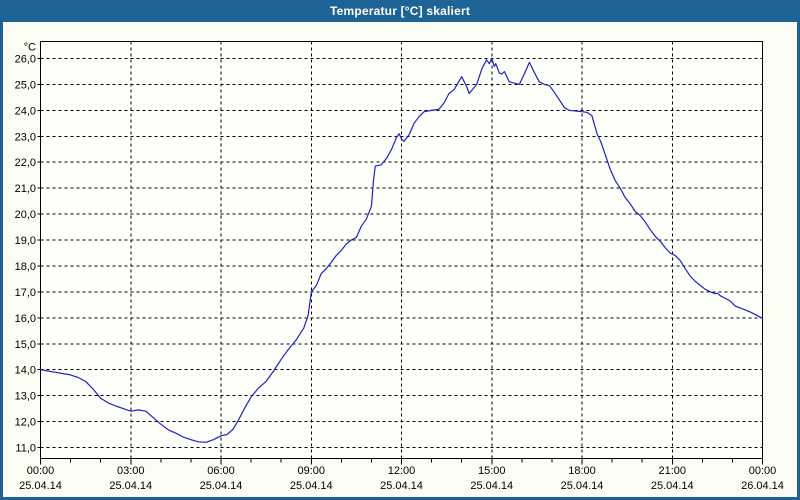  I want to click on window-border-bottom, so click(400, 498).